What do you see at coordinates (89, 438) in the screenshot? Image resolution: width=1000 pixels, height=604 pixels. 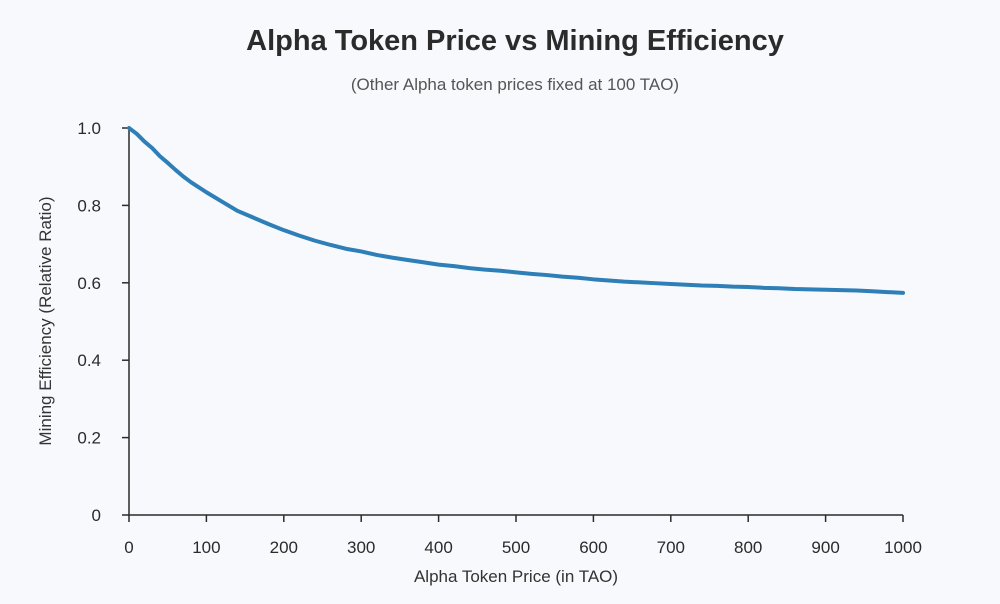 I see `y-tick-label: 0.2` at bounding box center [89, 438].